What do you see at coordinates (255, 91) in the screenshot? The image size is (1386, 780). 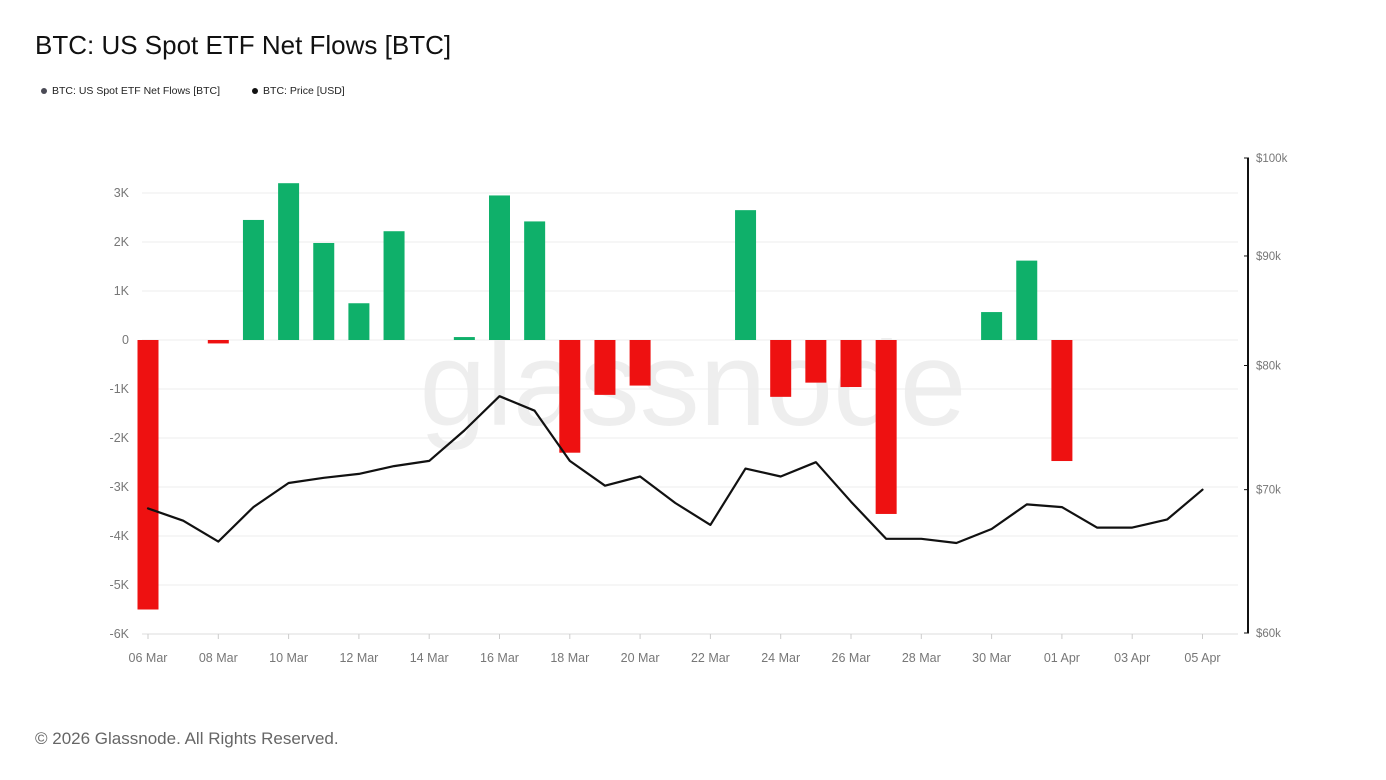 I see `legend-dot-price` at bounding box center [255, 91].